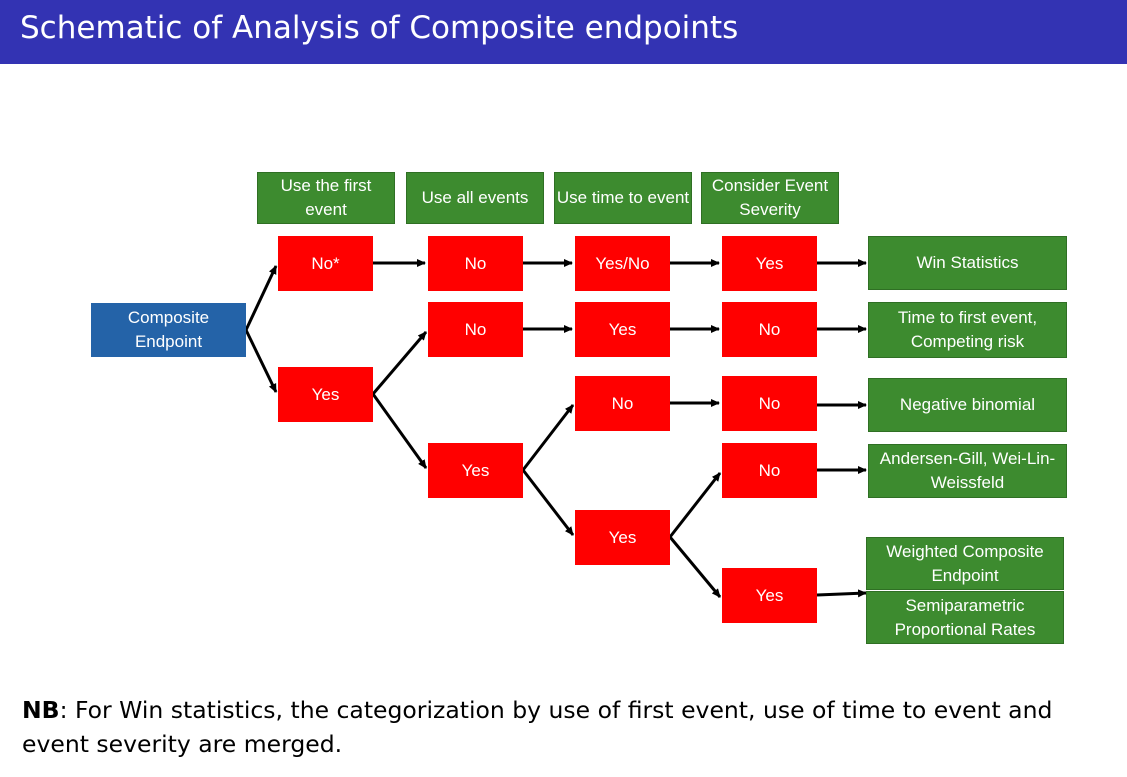 The width and height of the screenshot is (1127, 777). Describe the element at coordinates (261, 361) in the screenshot. I see `arrow-root-to-yes` at that location.